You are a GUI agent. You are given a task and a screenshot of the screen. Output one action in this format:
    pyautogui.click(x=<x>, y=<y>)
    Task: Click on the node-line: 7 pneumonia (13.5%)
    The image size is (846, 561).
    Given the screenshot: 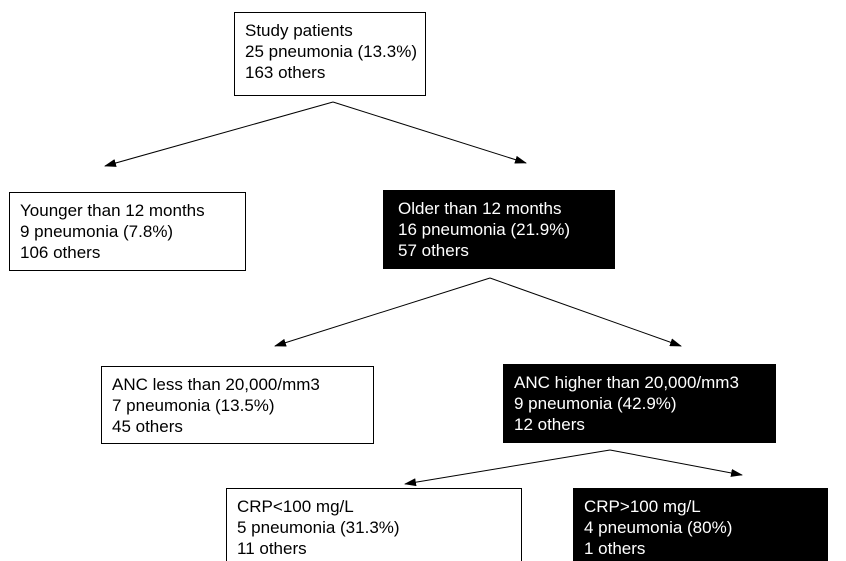 What is the action you would take?
    pyautogui.click(x=193, y=405)
    